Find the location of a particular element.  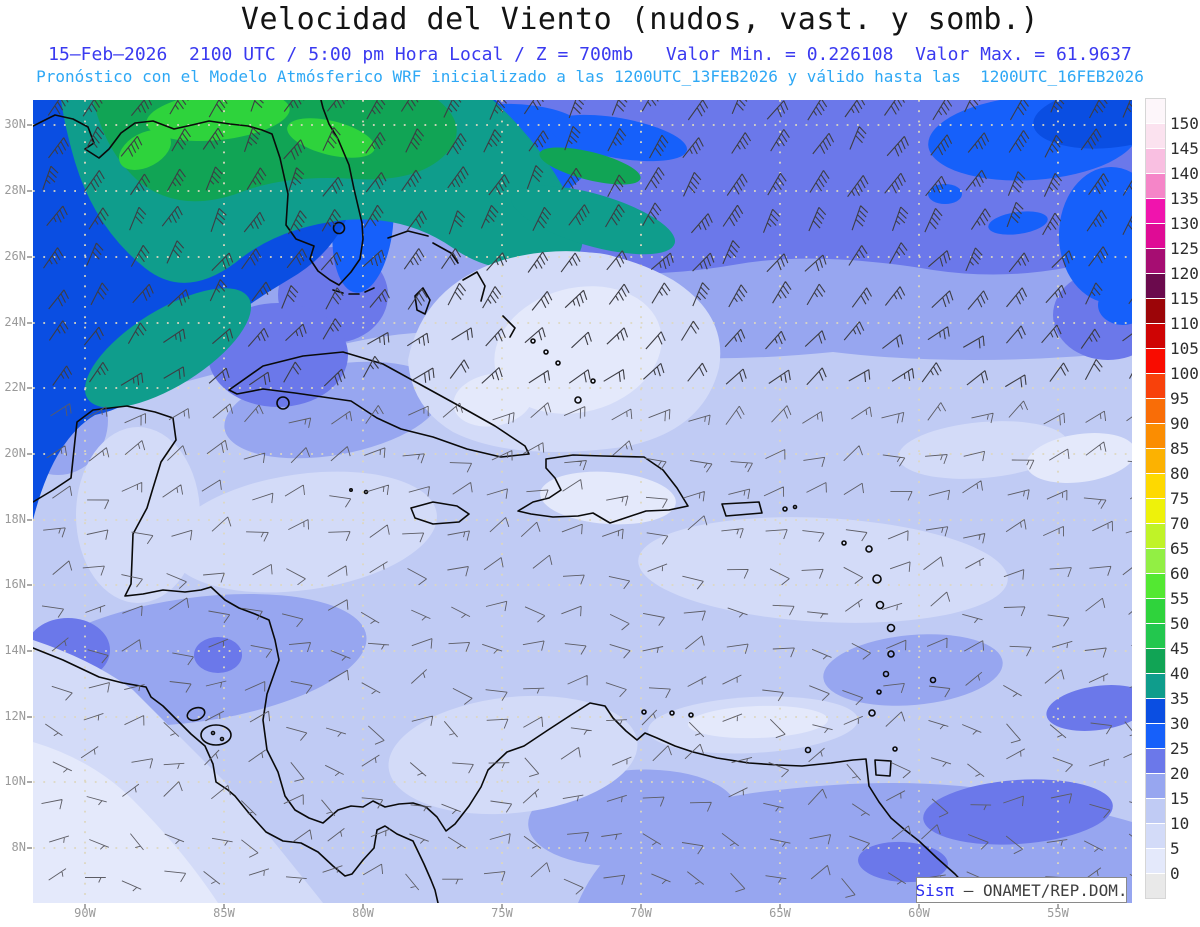

sispi-brand-label: Sisπ is located at coordinates (935, 890).